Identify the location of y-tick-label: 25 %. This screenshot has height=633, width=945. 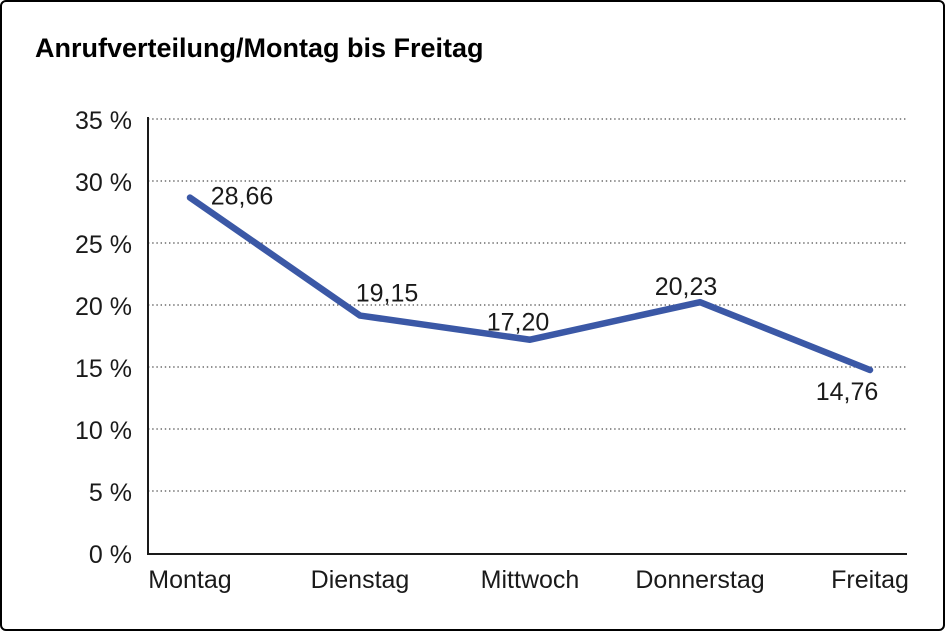
(103, 245).